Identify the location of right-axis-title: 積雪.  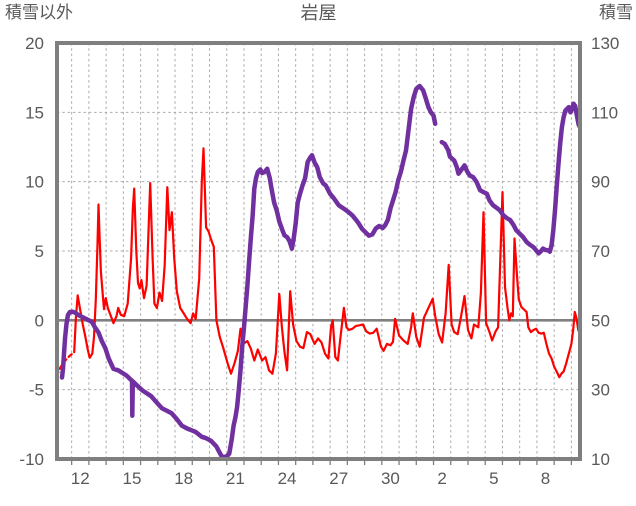
(616, 12).